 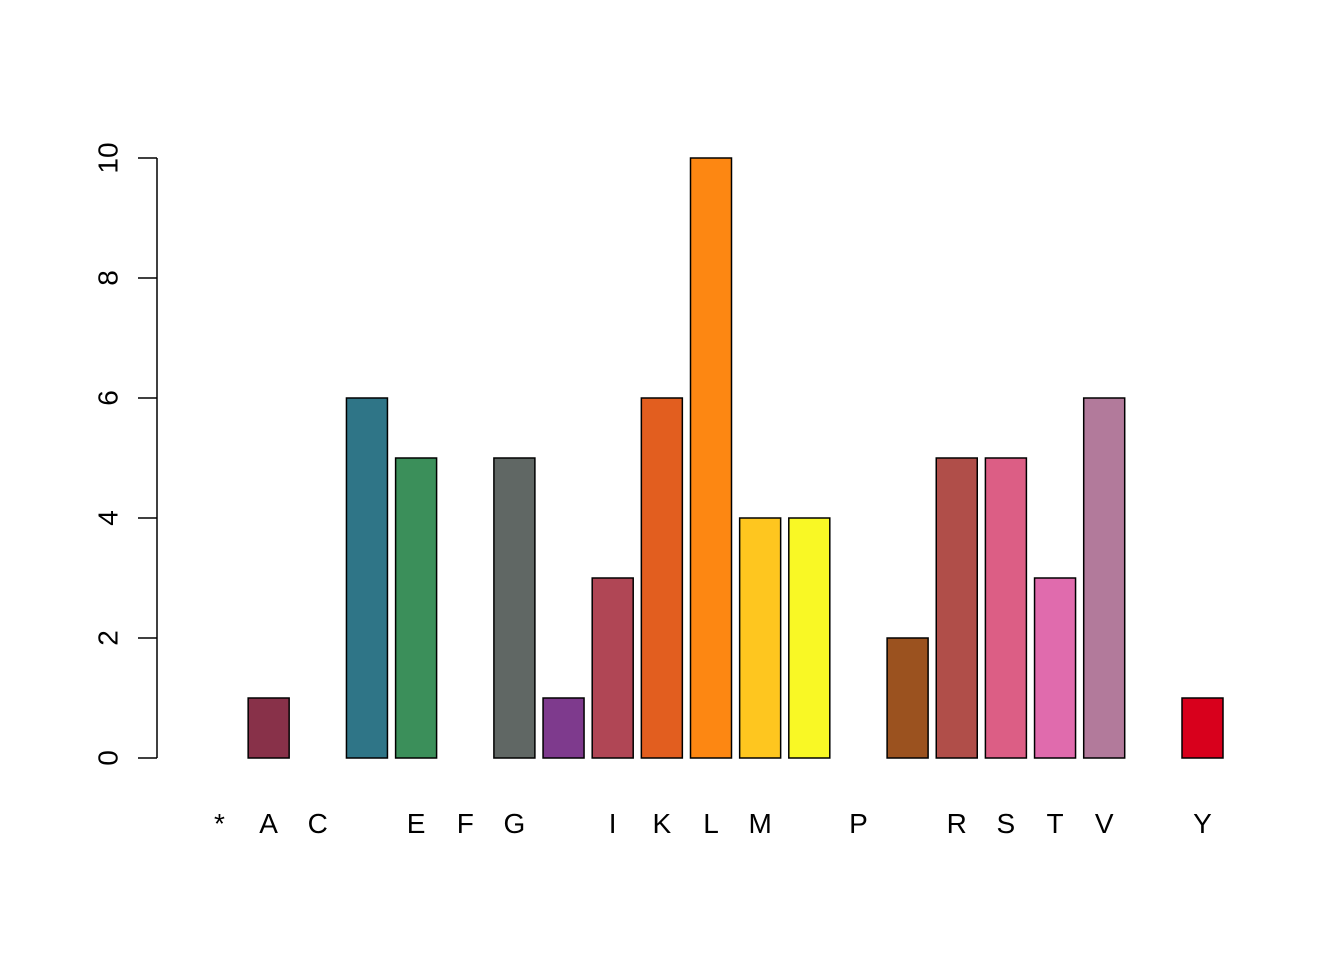 I want to click on x-tick-label: T, so click(x=1054, y=823).